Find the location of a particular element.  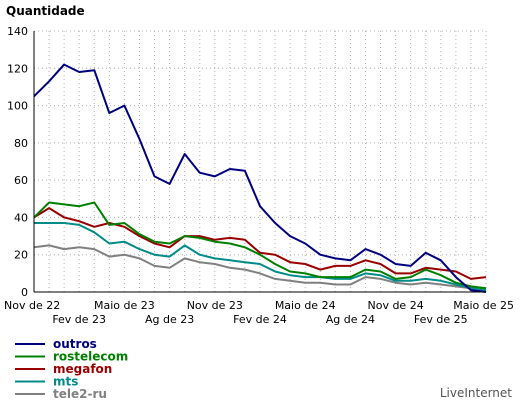

x-tick-label: Maio de 24 is located at coordinates (305, 305).